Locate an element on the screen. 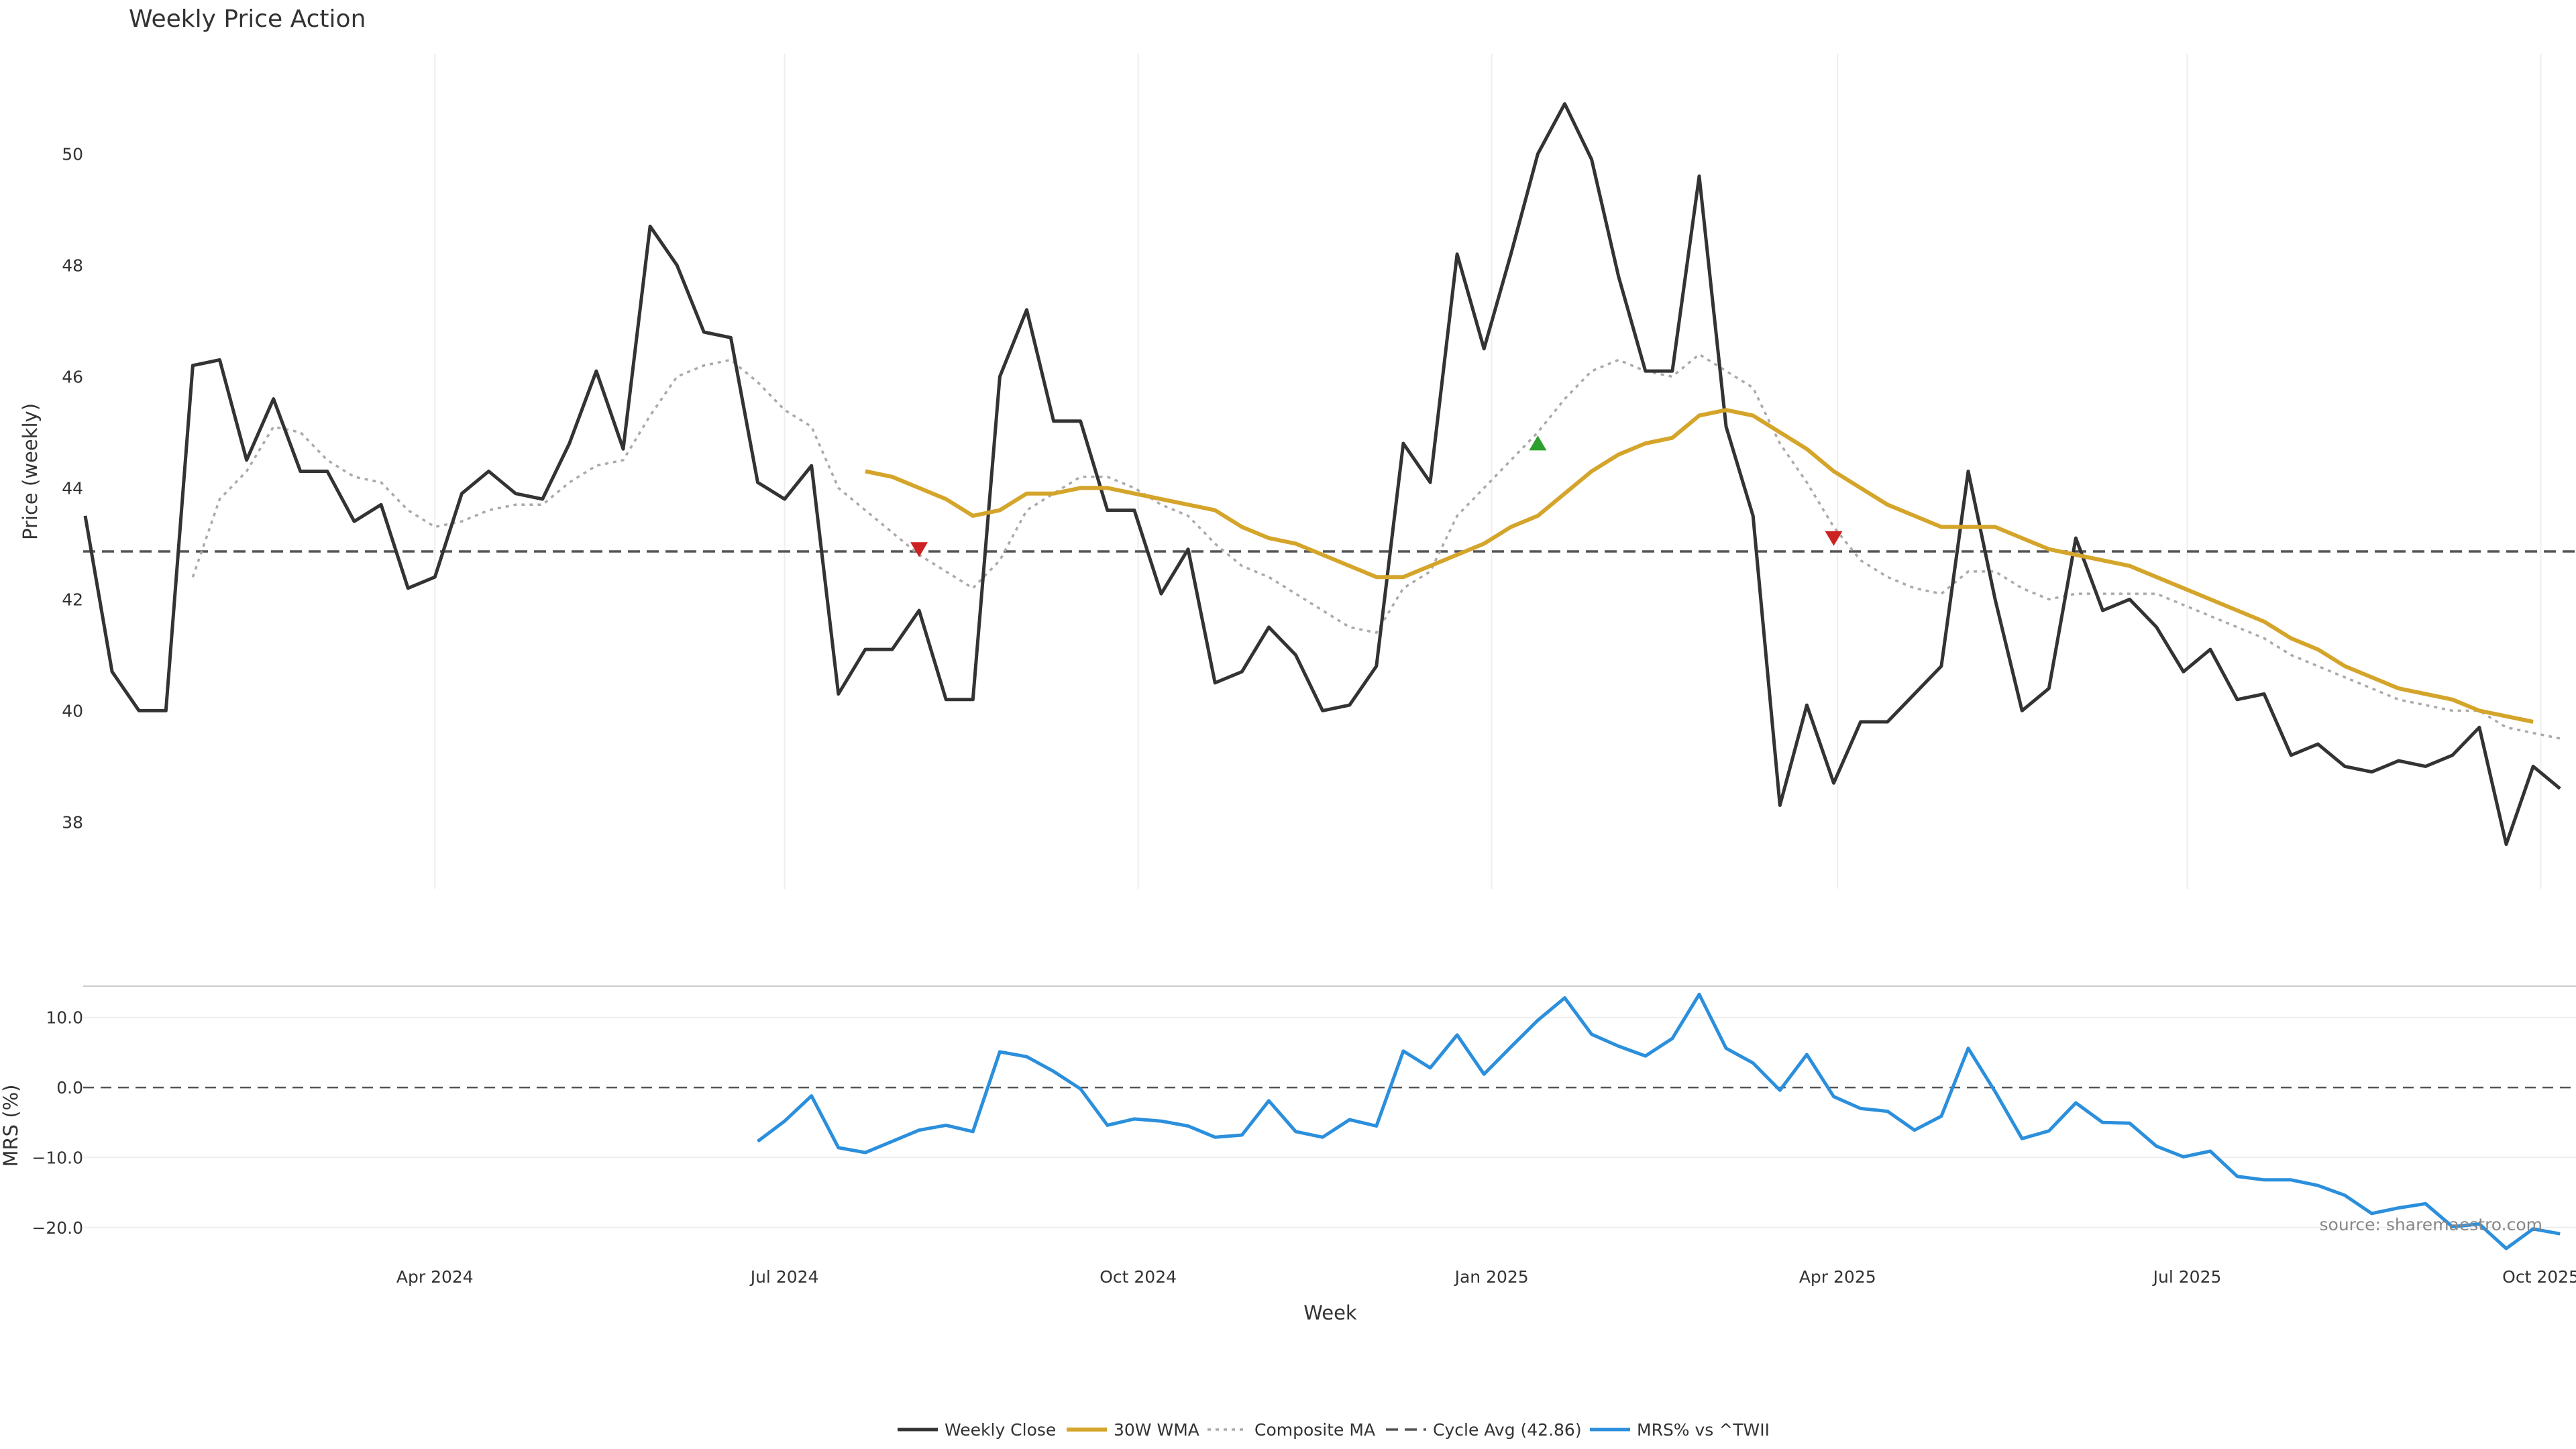  x-tick-label: Apr 2024 is located at coordinates (435, 1277).